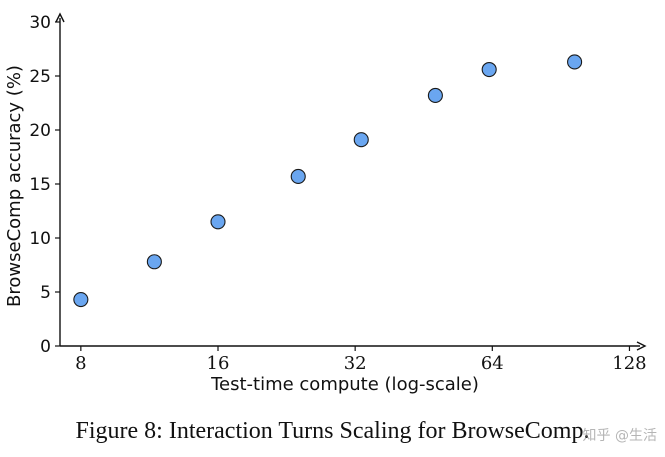 The width and height of the screenshot is (665, 457). What do you see at coordinates (218, 363) in the screenshot?
I see `x-tick-label: 16` at bounding box center [218, 363].